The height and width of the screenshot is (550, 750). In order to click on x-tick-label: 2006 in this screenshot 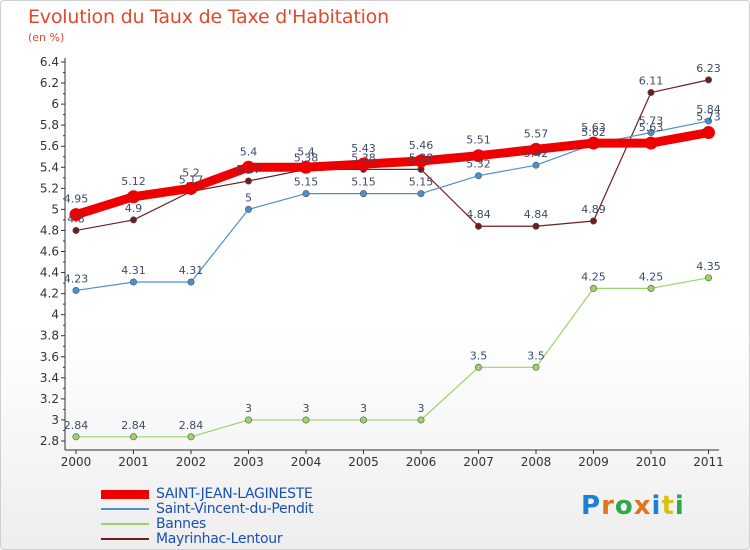, I will do `click(421, 462)`.